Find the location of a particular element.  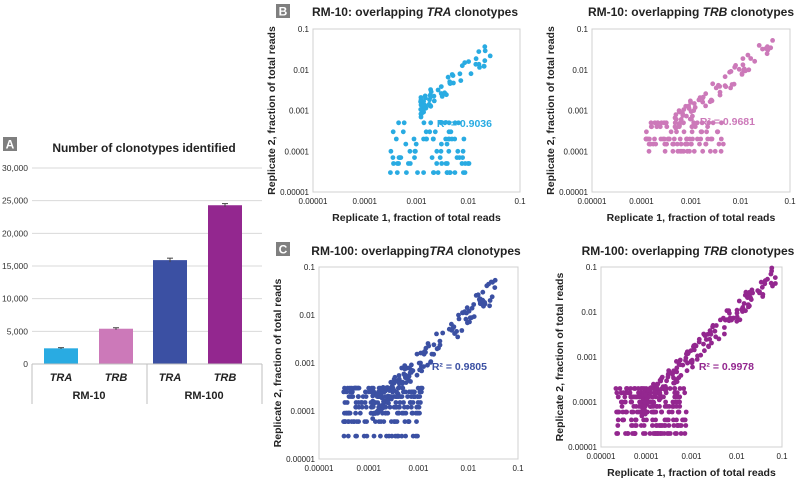

scatter-x-tick-label: 0.1 is located at coordinates (520, 201).